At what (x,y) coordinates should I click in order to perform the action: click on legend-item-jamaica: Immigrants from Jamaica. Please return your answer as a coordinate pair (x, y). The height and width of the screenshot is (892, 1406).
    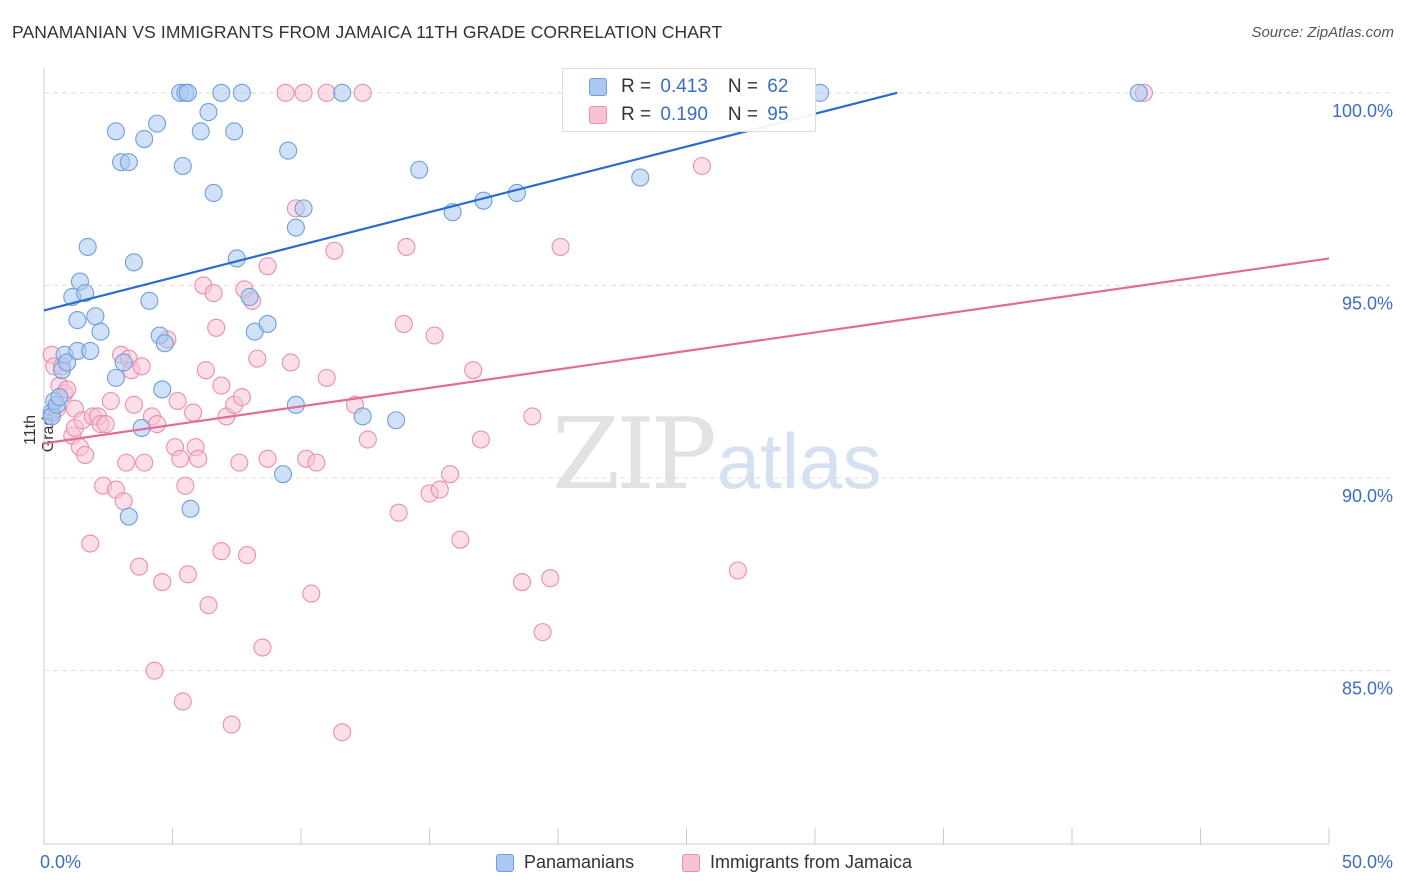
    Looking at the image, I should click on (797, 862).